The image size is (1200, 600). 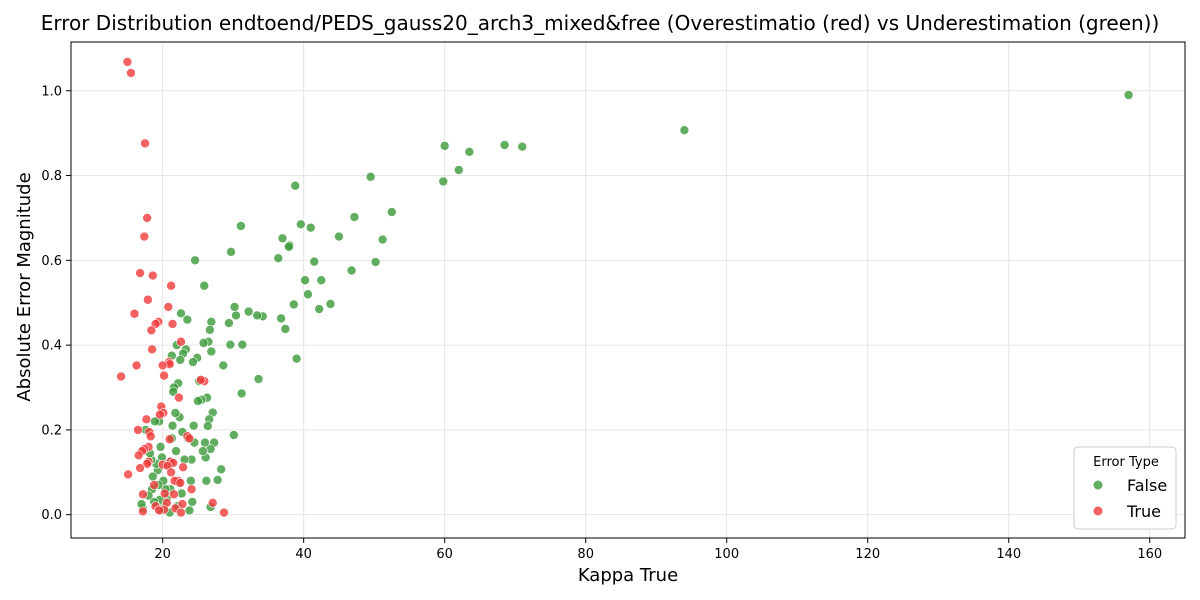 I want to click on y-tick-label: 0.4, so click(x=51, y=346).